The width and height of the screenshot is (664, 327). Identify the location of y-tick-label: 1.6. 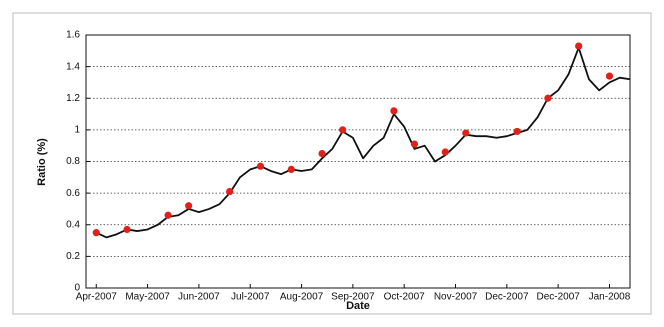
(73, 35).